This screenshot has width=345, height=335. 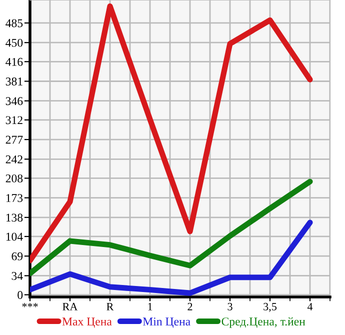 I want to click on x-tick-label: 3, so click(x=230, y=306).